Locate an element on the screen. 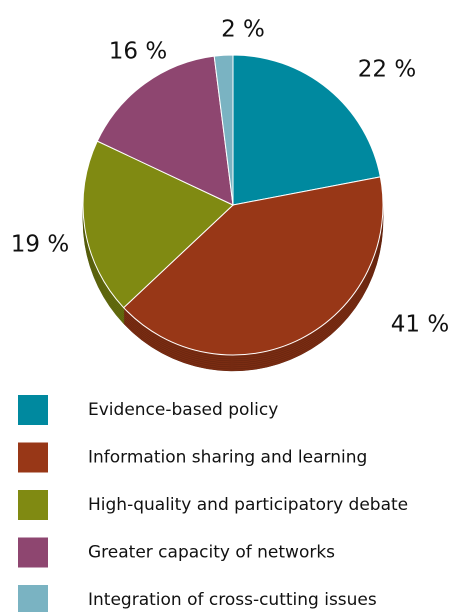  legend-label: Greater capacity of networks is located at coordinates (211, 553).